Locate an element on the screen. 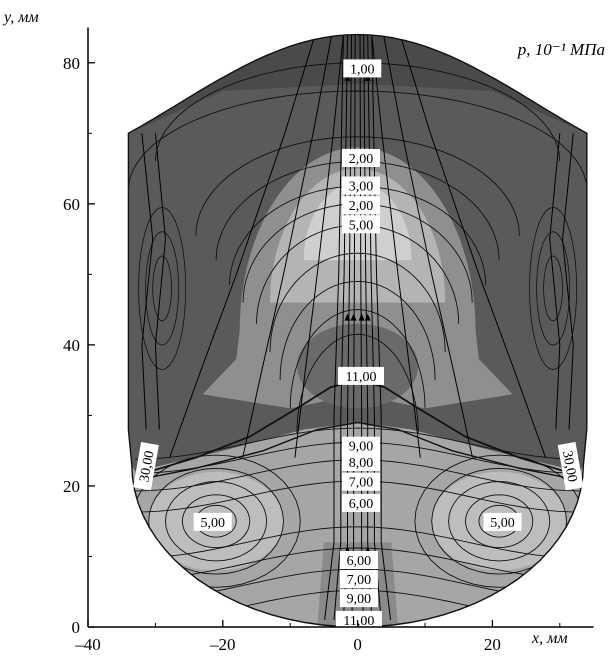 The height and width of the screenshot is (657, 608). region-center-core is located at coordinates (357, 366).